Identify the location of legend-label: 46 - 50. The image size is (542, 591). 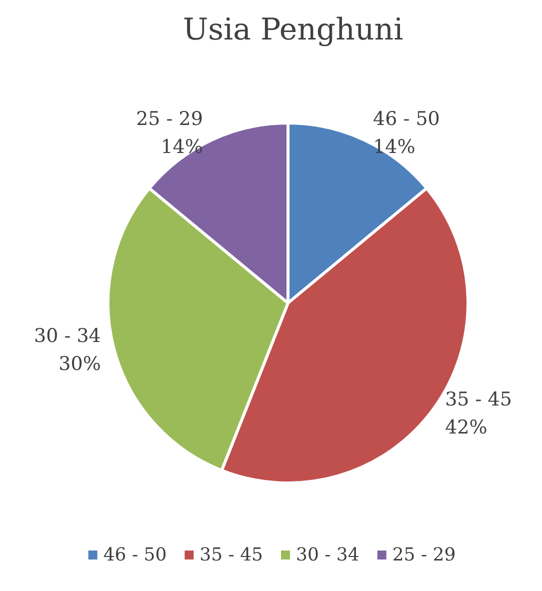
(135, 555).